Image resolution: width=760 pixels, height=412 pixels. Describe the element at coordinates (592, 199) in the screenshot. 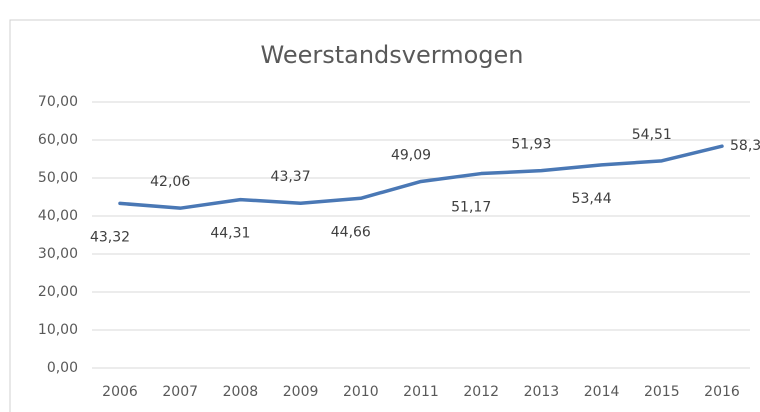

I see `data-label: 53,44` at that location.